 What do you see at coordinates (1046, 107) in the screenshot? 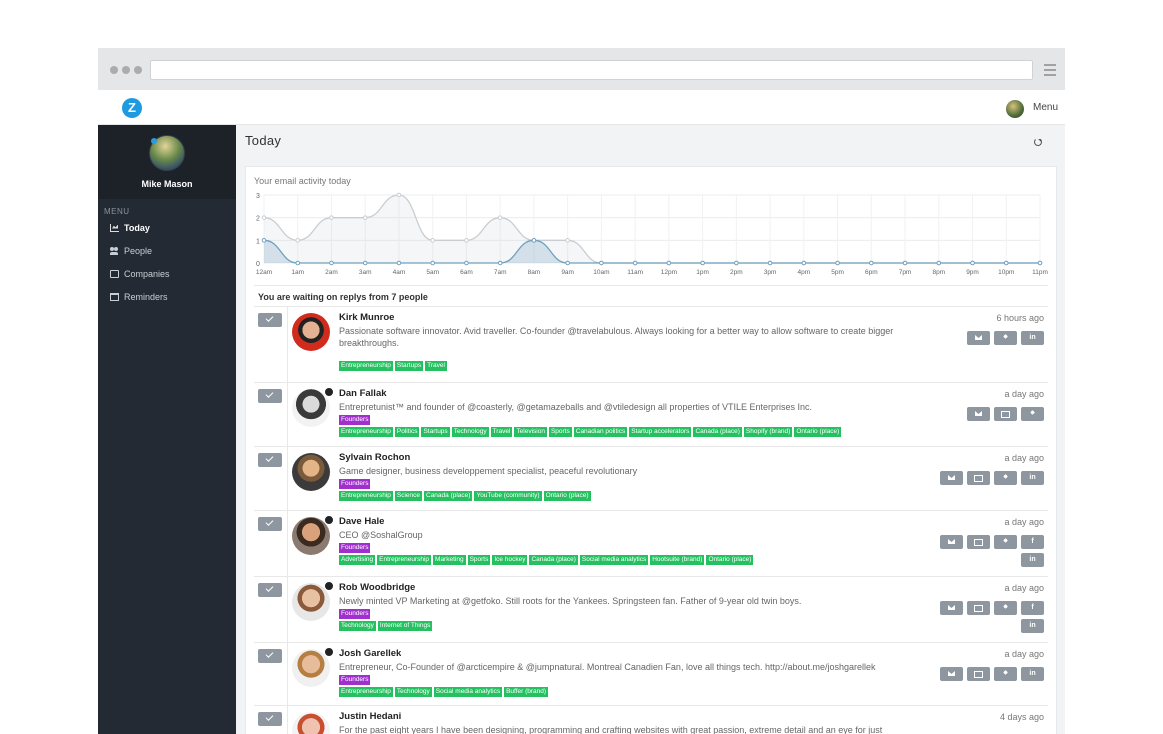
I see `menu-link: Menu` at bounding box center [1046, 107].